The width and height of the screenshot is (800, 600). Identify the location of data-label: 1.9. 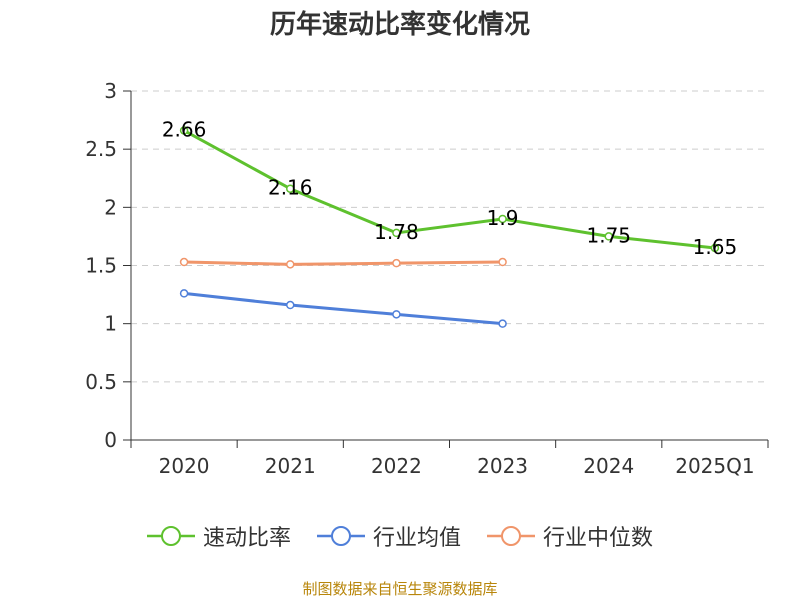
(503, 218).